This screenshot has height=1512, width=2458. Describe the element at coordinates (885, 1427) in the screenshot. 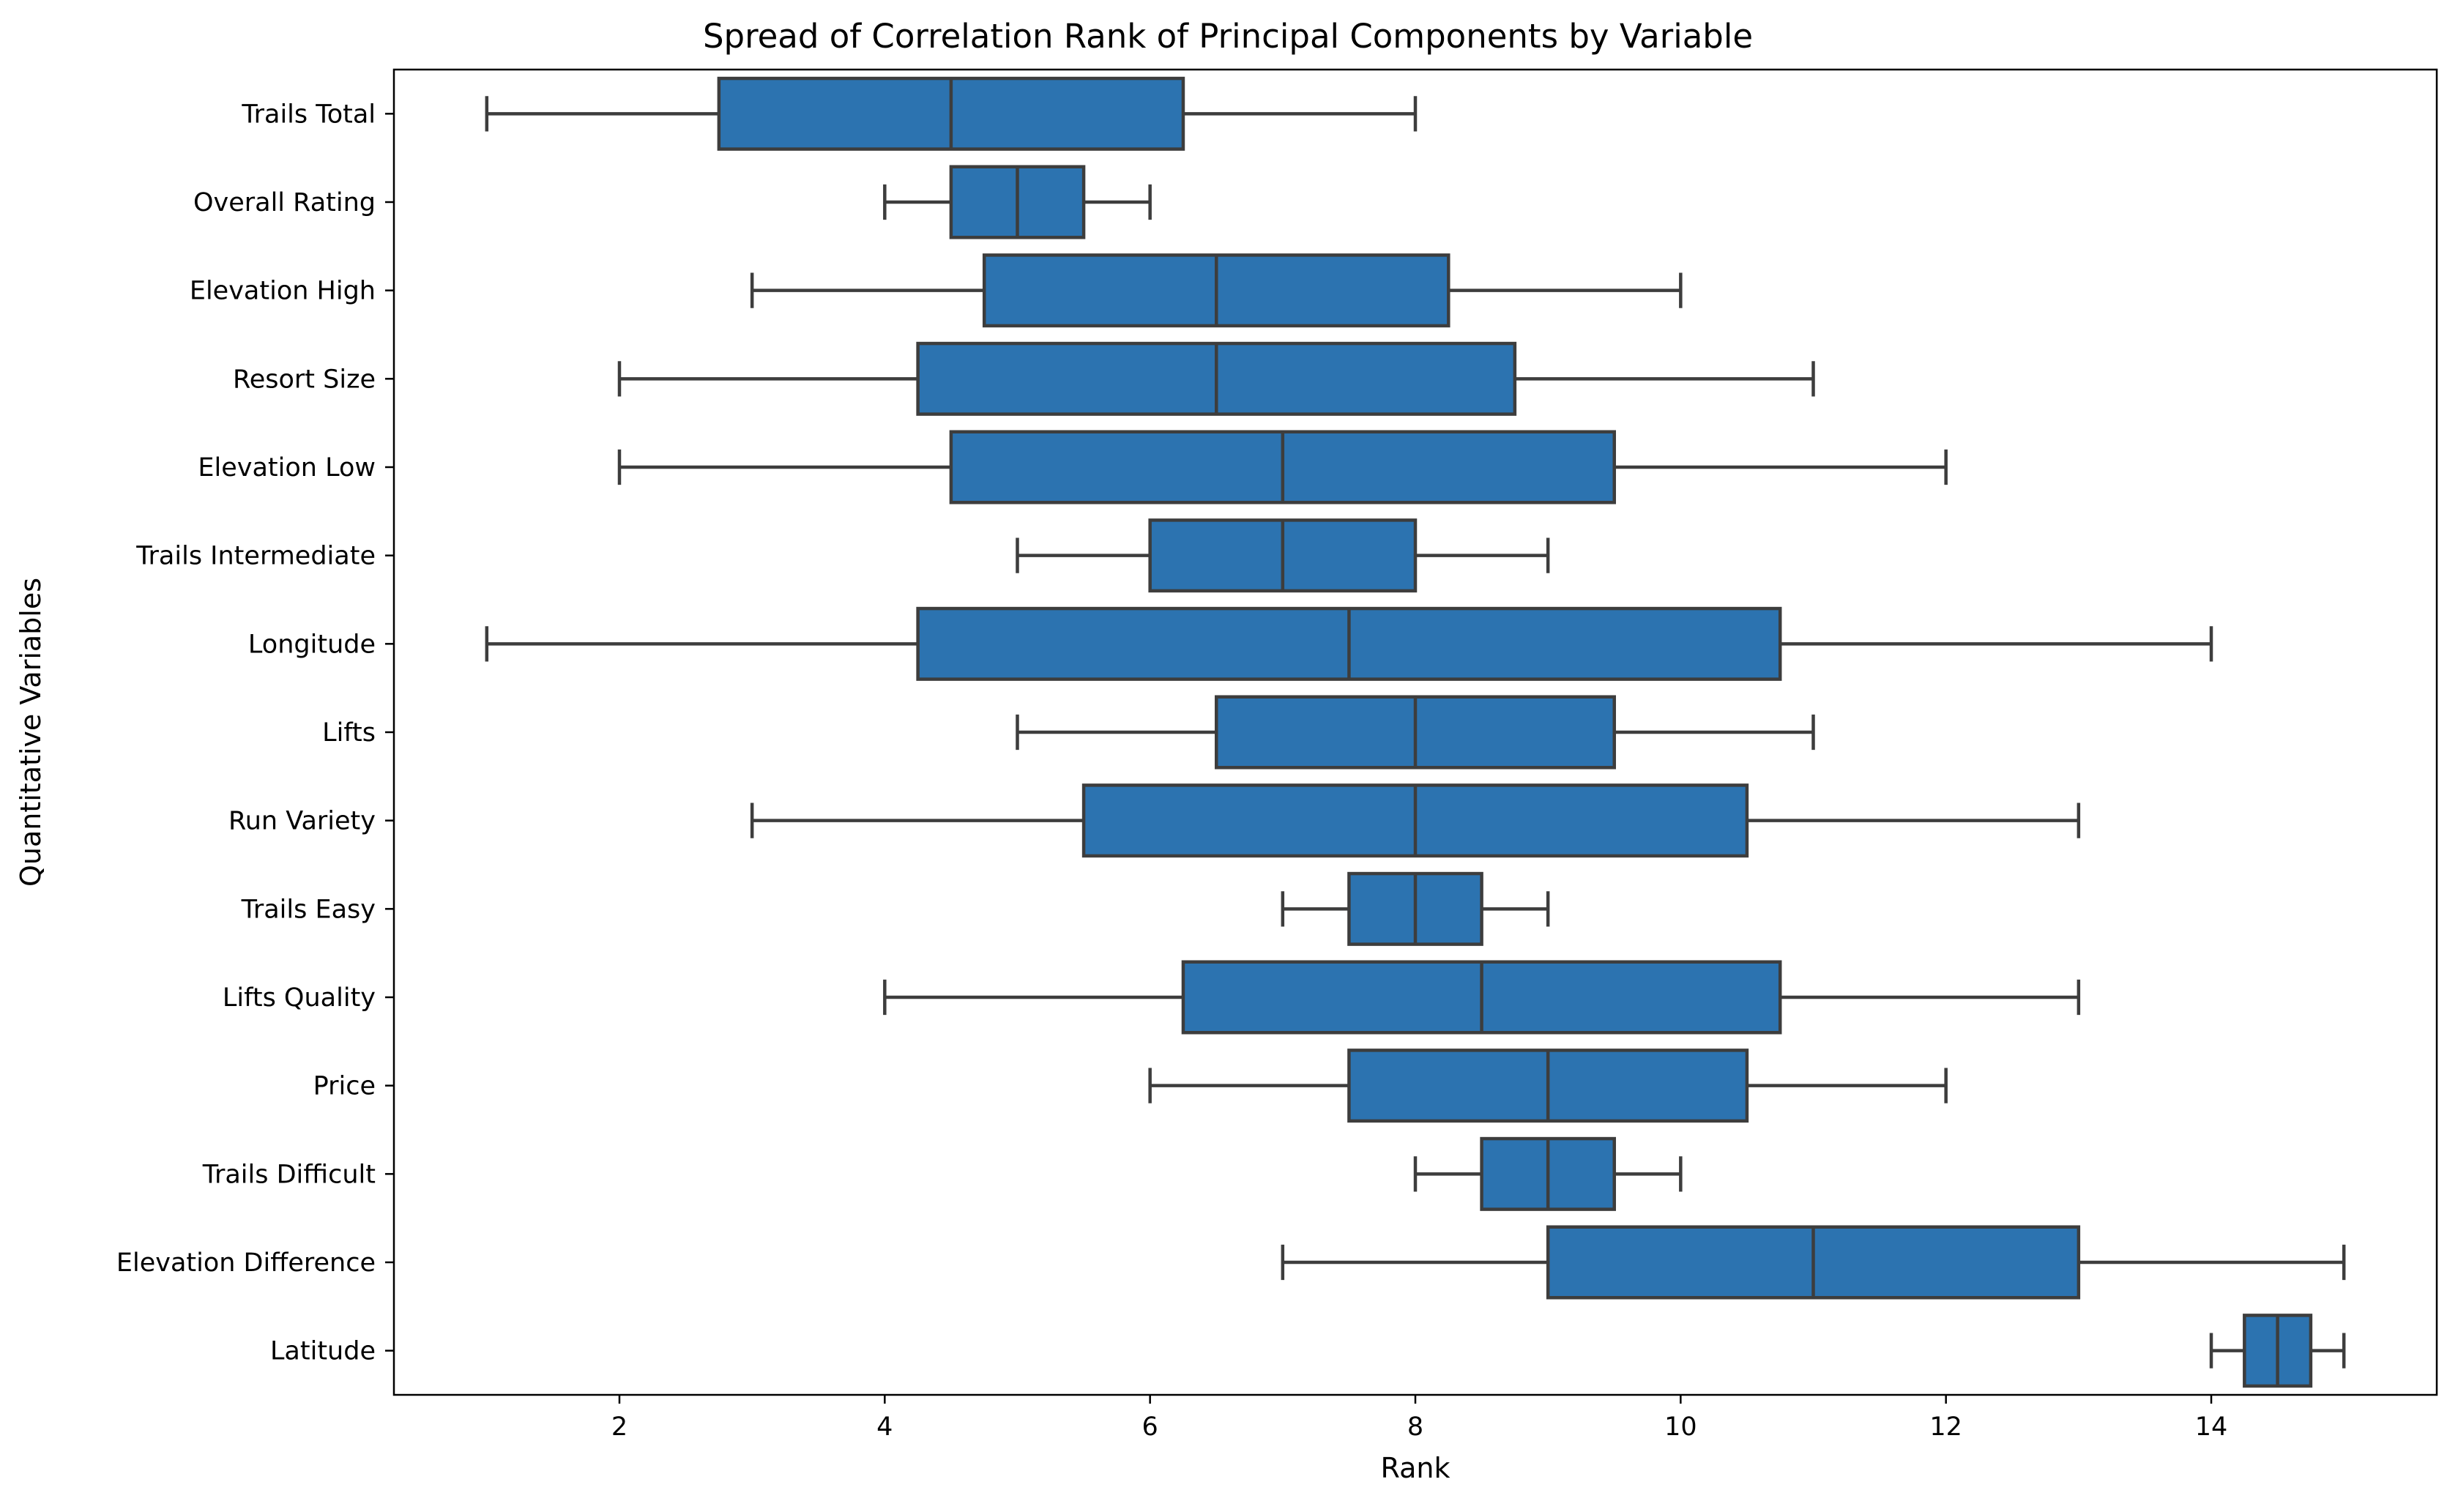

I see `x-tick-label: 4` at that location.